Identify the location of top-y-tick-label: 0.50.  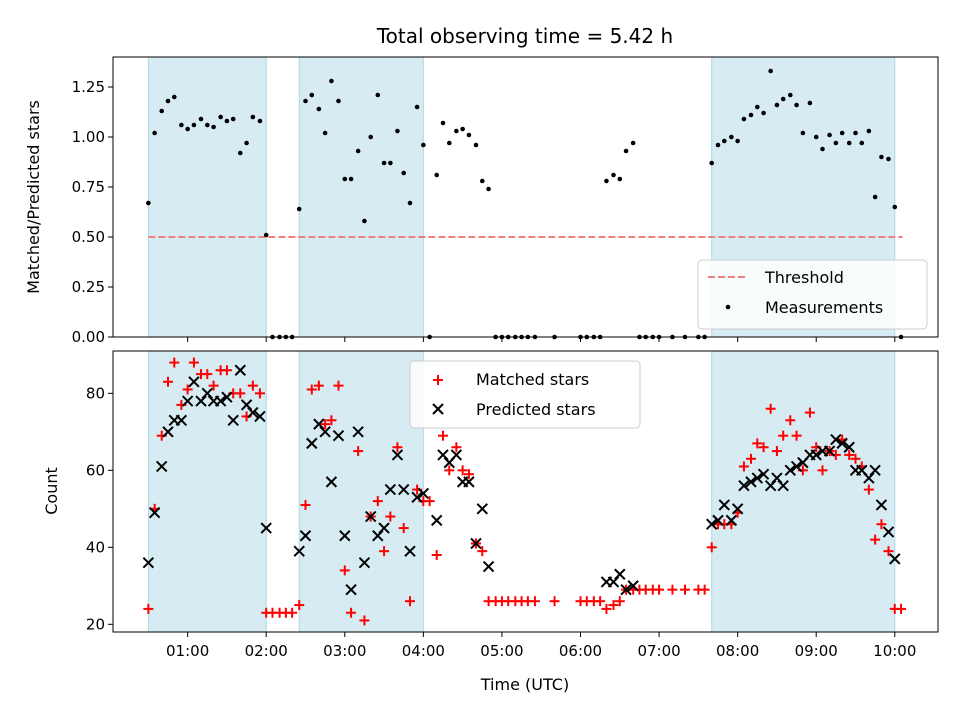
(88, 237).